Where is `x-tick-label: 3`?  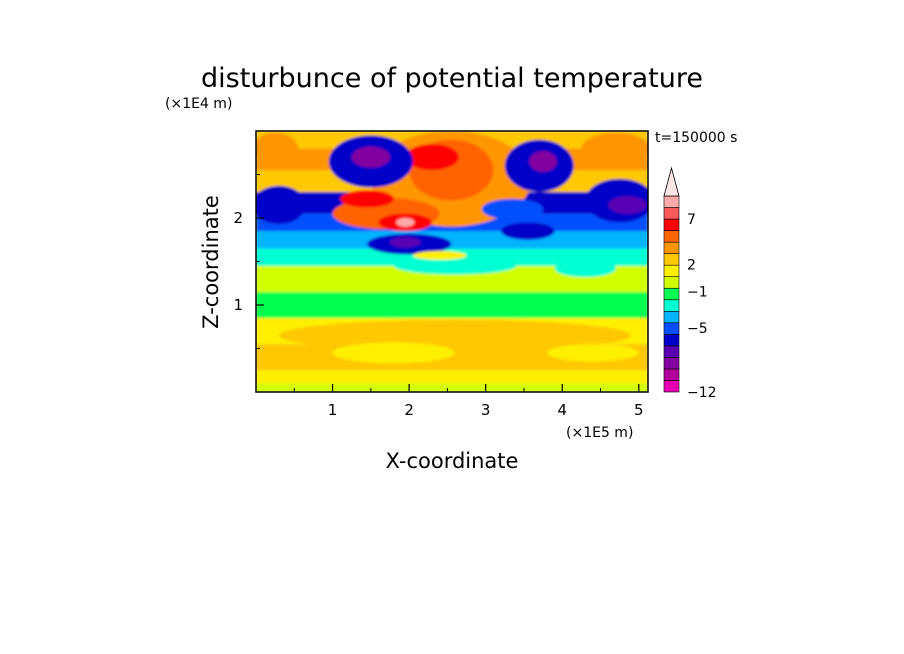
x-tick-label: 3 is located at coordinates (486, 410).